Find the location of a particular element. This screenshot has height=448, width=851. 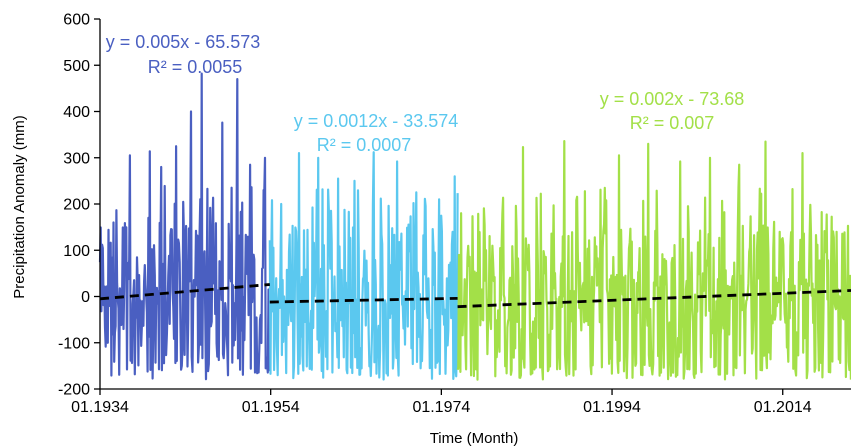

trend-equation-1: y = 0.005x - 65.573 is located at coordinates (183, 42).